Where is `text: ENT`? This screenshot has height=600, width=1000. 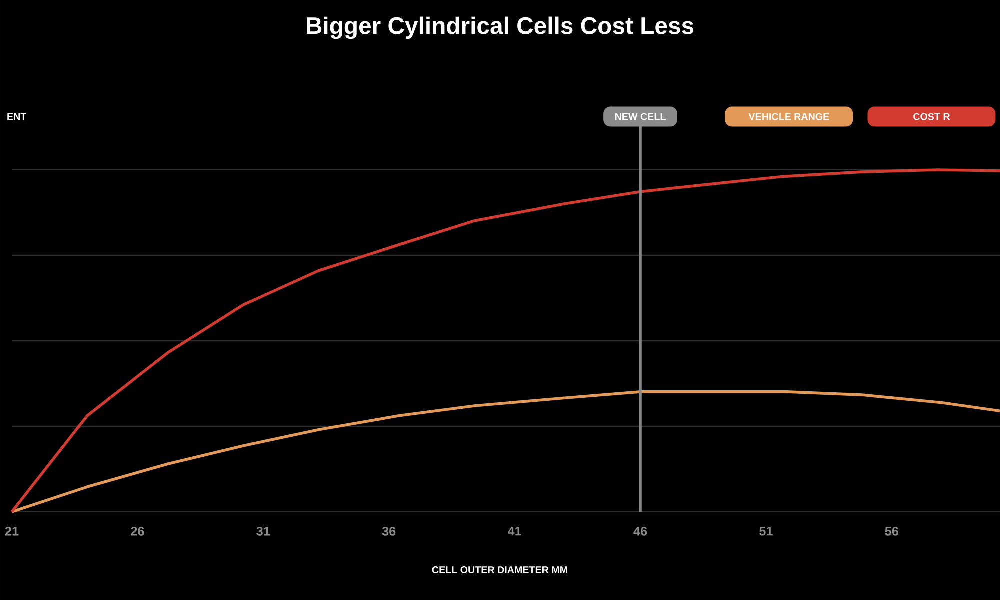
text: ENT is located at coordinates (17, 116).